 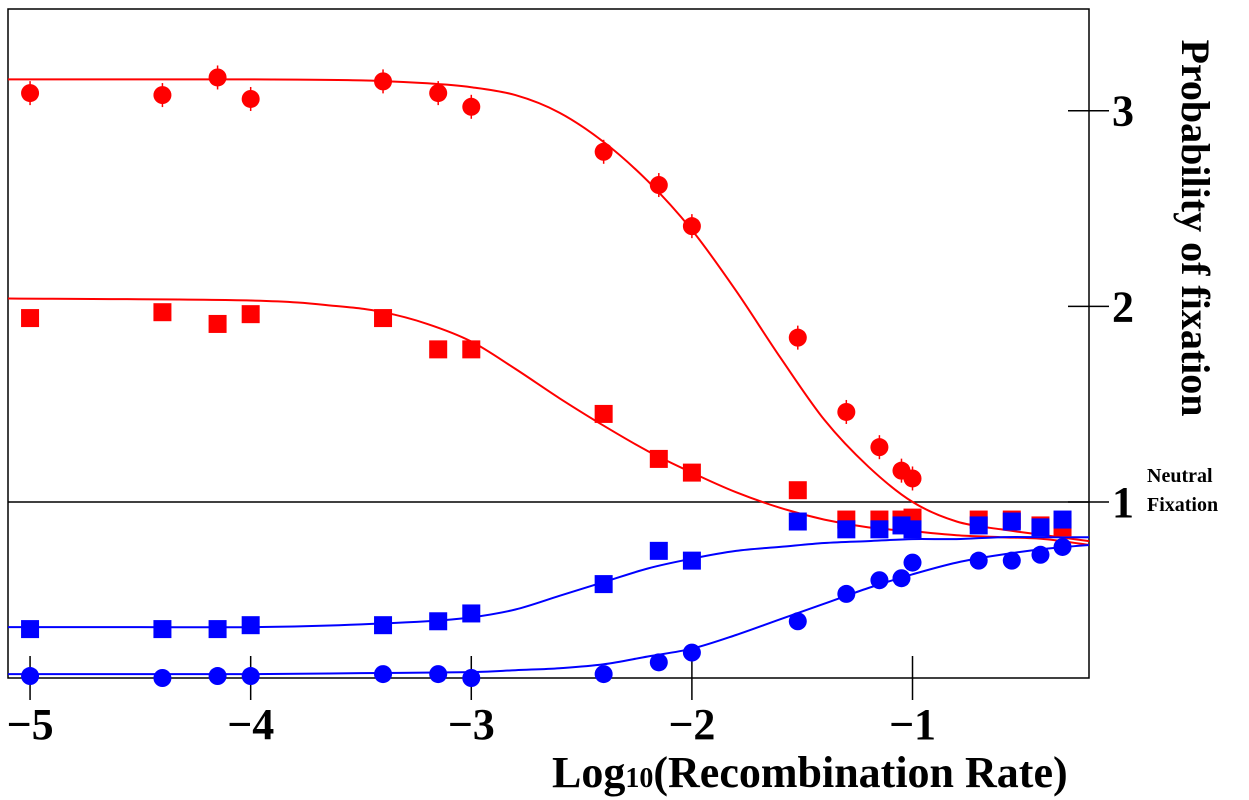 I want to click on x-axis-title-main: Log, so click(x=588, y=772).